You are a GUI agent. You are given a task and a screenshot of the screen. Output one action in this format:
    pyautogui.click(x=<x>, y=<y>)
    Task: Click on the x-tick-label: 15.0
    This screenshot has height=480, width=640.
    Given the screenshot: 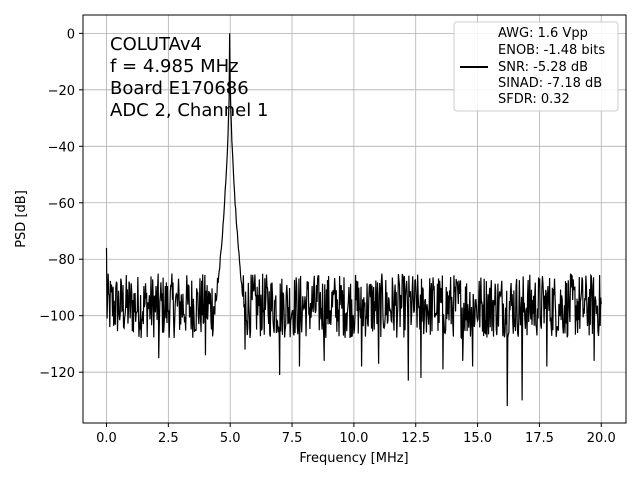 What is the action you would take?
    pyautogui.click(x=477, y=438)
    